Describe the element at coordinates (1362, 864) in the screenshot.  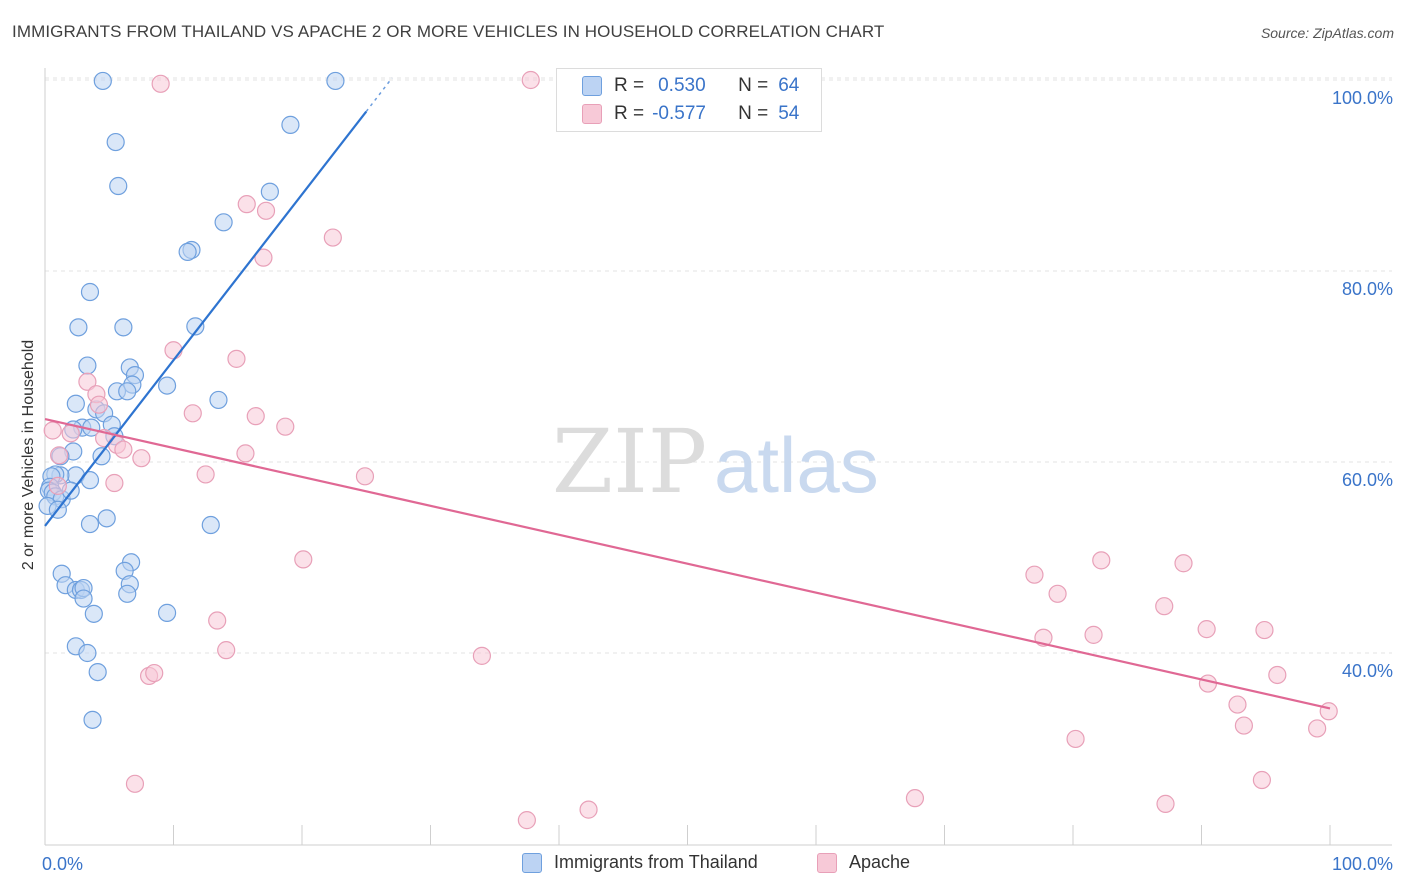
I see `x-tick-label-end: 100.0%` at that location.